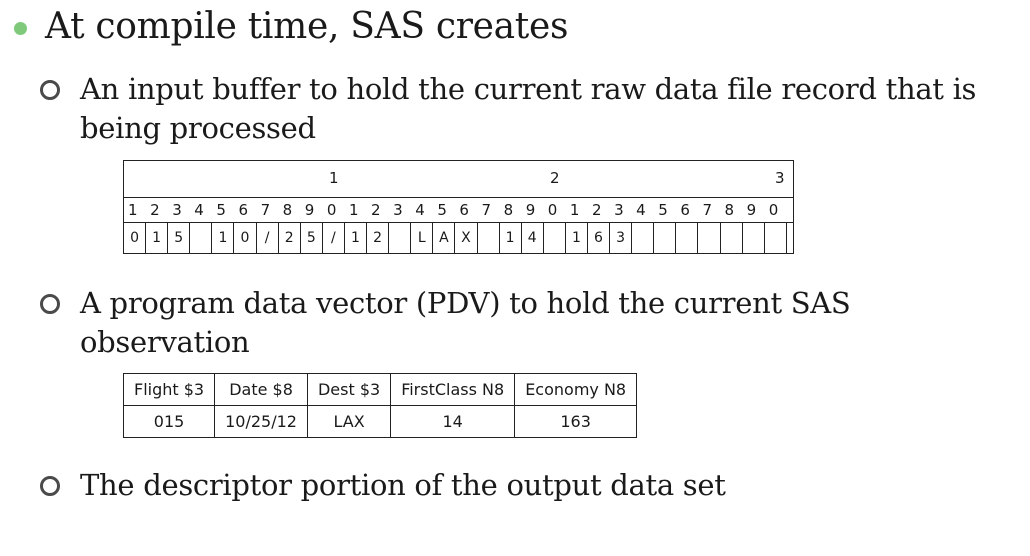 The width and height of the screenshot is (1030, 556). I want to click on pdv-header-cell: Date $8, so click(261, 389).